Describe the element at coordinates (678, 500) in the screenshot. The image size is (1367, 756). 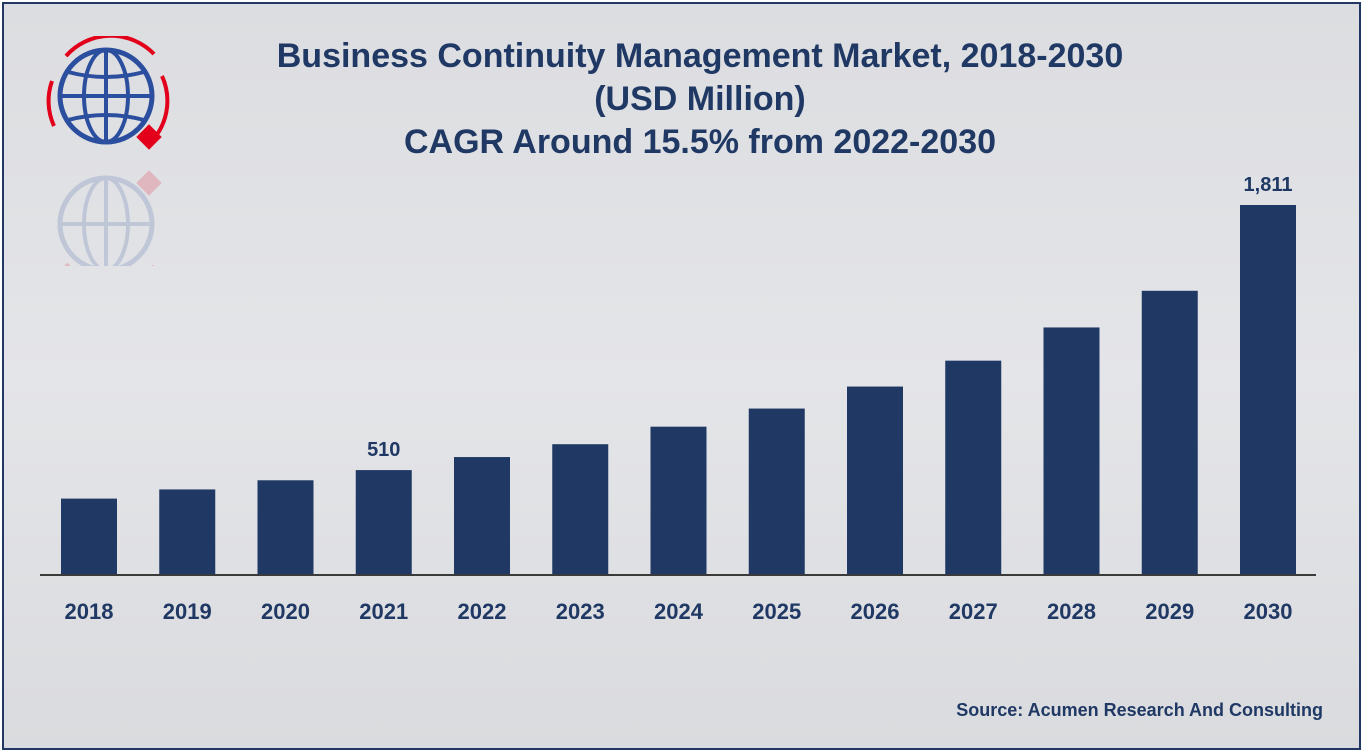
I see `bar-2024` at that location.